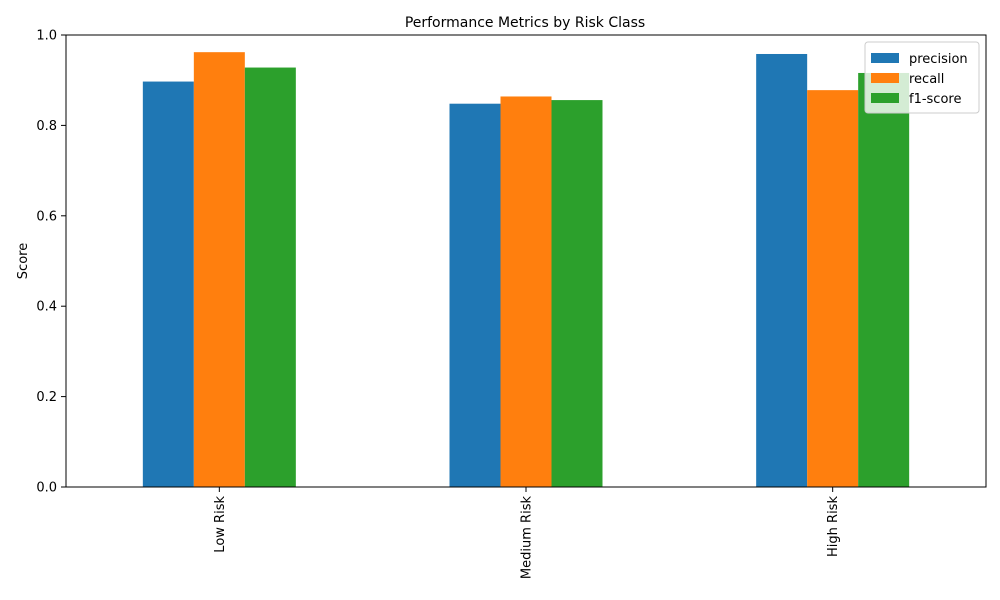  Describe the element at coordinates (935, 99) in the screenshot. I see `legend-label-f1-score: f1-score` at that location.